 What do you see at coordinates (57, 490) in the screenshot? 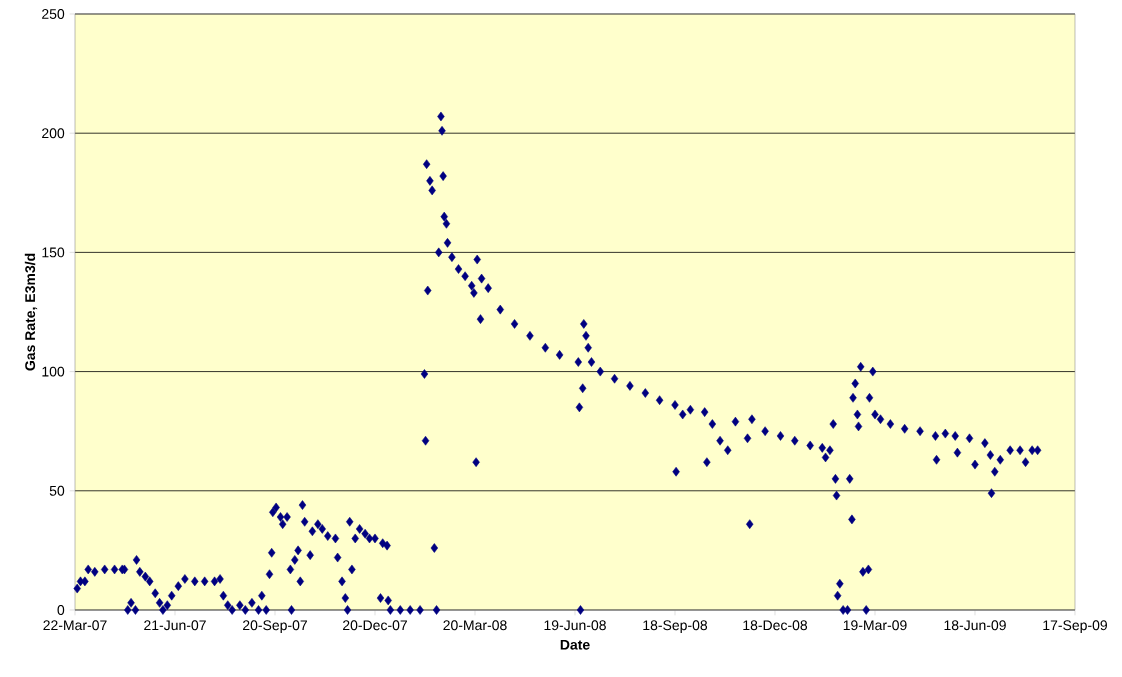
I see `y-tick-label: 50` at bounding box center [57, 490].